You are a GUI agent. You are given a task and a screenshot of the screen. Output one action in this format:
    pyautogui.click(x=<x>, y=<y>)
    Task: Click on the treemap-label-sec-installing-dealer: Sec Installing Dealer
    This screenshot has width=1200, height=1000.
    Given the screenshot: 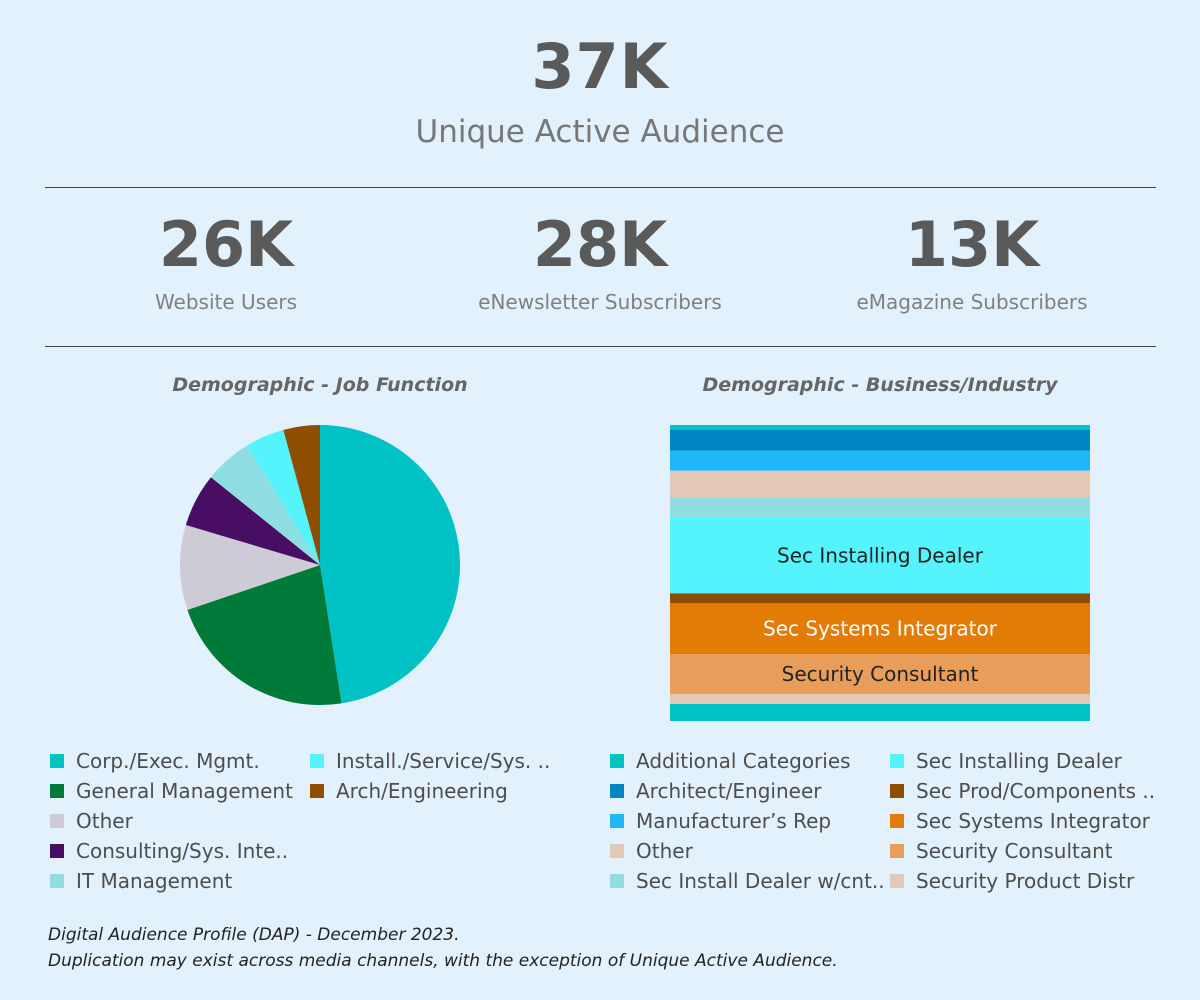 What is the action you would take?
    pyautogui.click(x=880, y=556)
    